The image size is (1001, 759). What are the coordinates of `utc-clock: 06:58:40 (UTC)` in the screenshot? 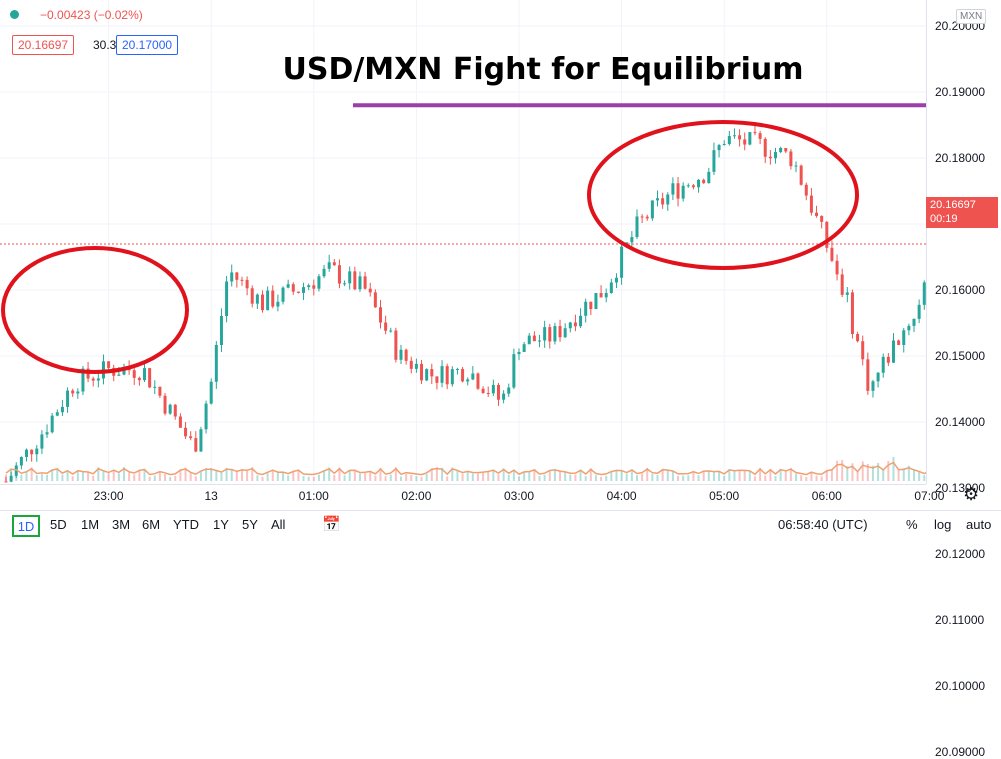 It's located at (823, 524).